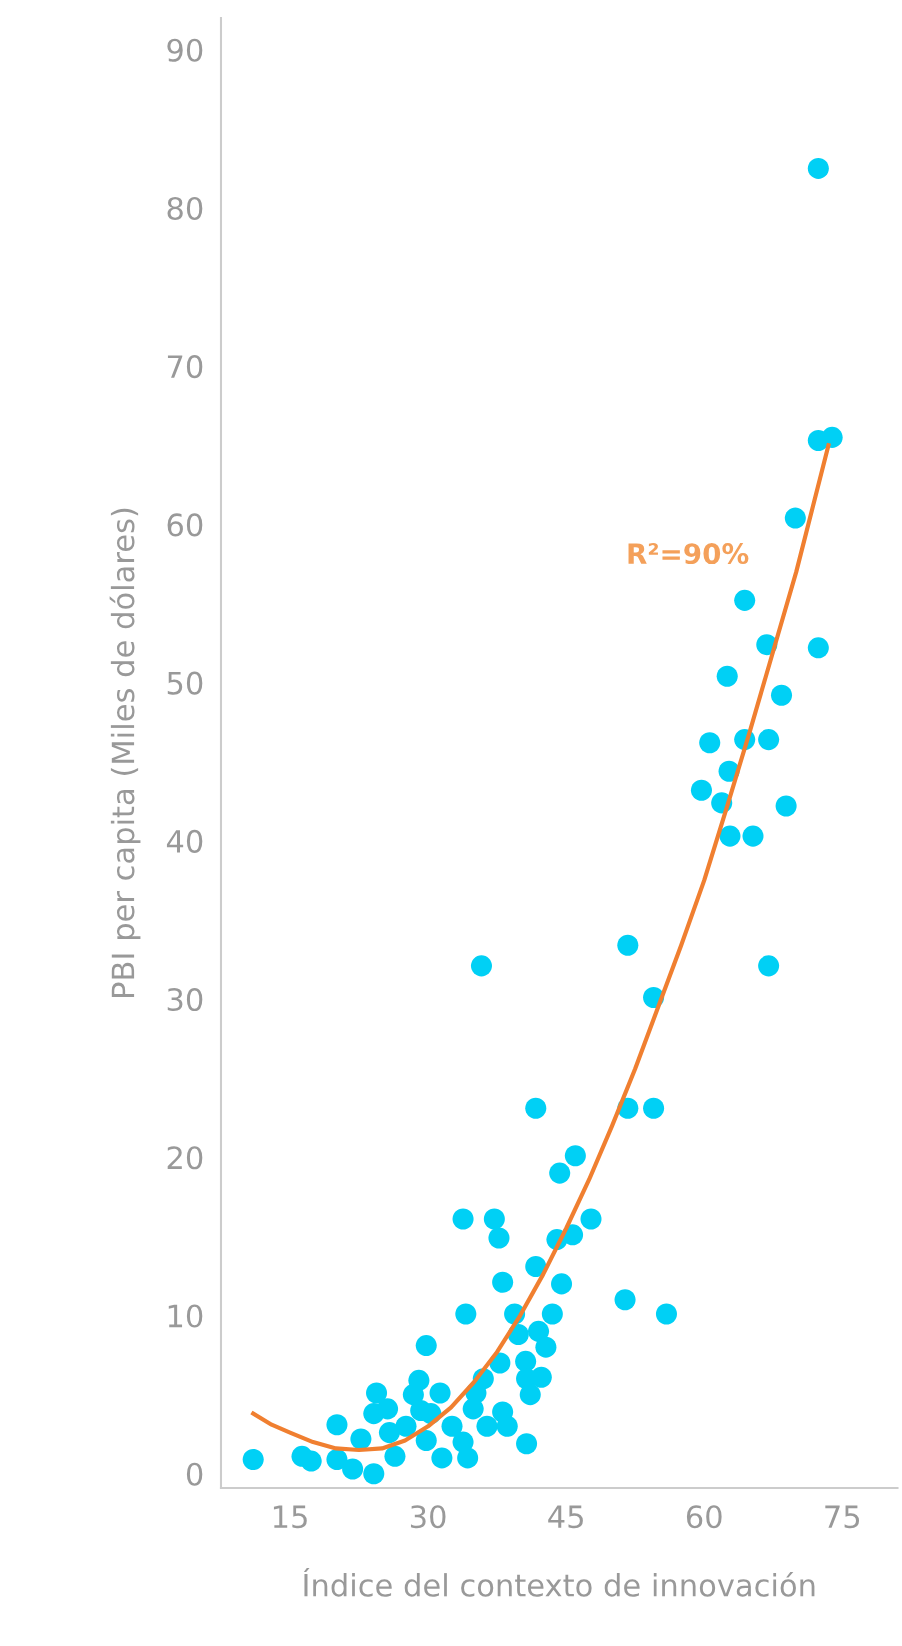 The width and height of the screenshot is (902, 1646). I want to click on x-tick-label: 60, so click(704, 1517).